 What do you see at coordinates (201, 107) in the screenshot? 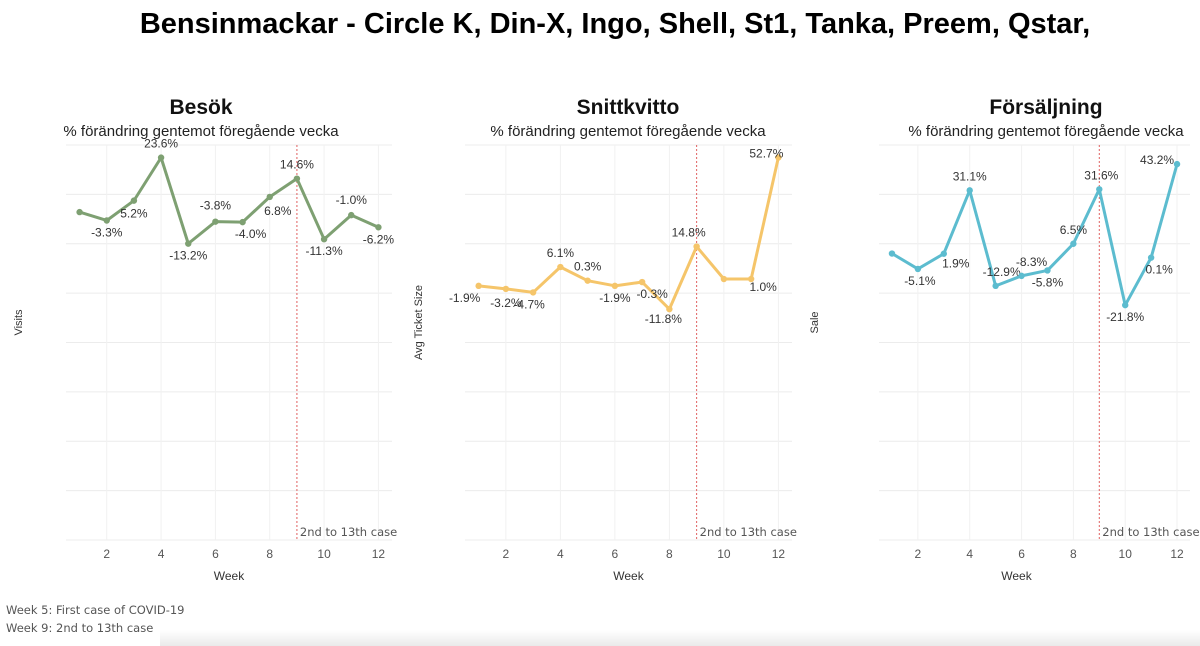
I see `chart-title: Besök` at bounding box center [201, 107].